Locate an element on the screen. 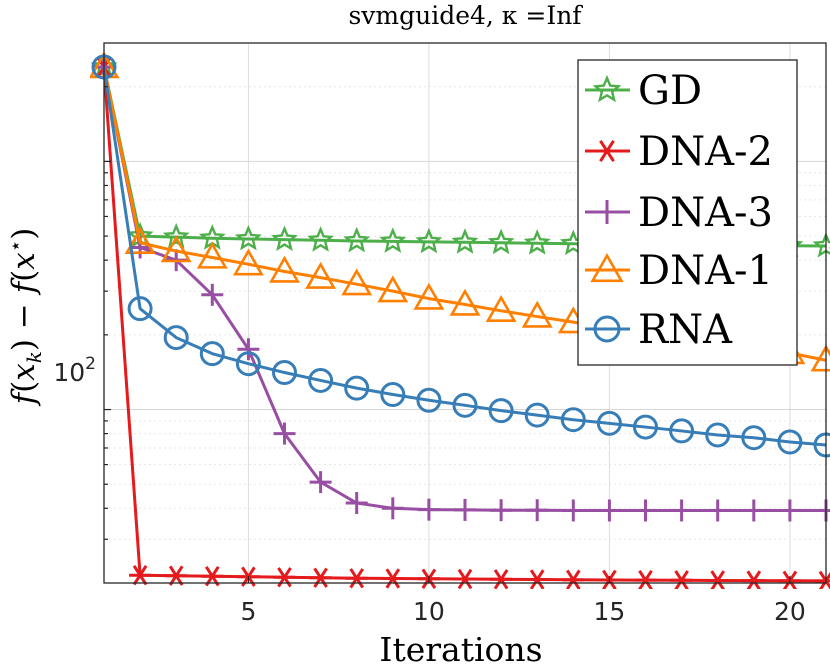 Image resolution: width=830 pixels, height=666 pixels. legend-marker-rna is located at coordinates (607, 329).